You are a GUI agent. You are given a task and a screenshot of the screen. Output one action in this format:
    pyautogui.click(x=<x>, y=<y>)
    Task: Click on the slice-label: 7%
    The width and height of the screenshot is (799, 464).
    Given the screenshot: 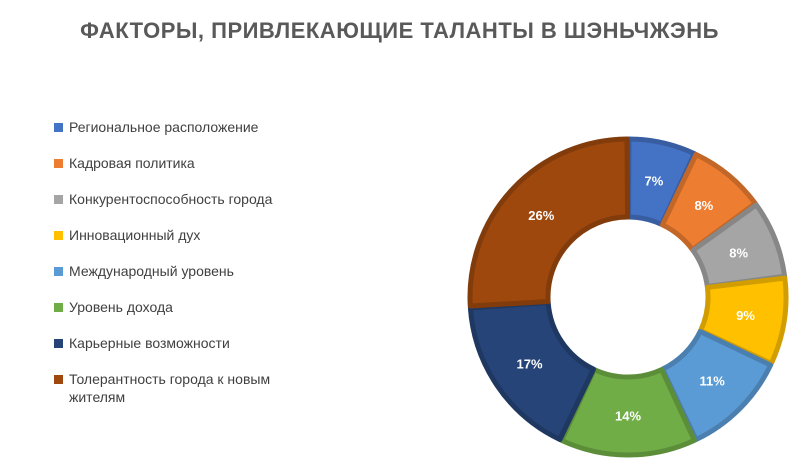 What is the action you would take?
    pyautogui.click(x=654, y=180)
    